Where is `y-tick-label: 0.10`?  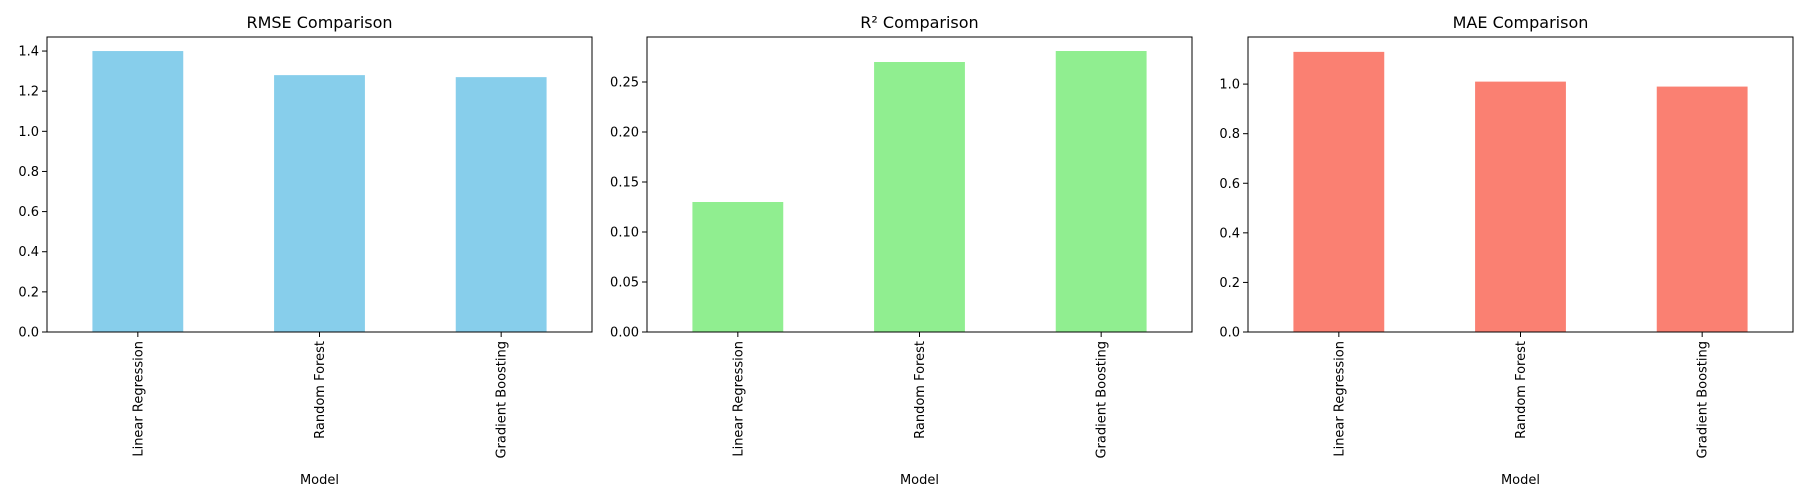
y-tick-label: 0.10 is located at coordinates (624, 233).